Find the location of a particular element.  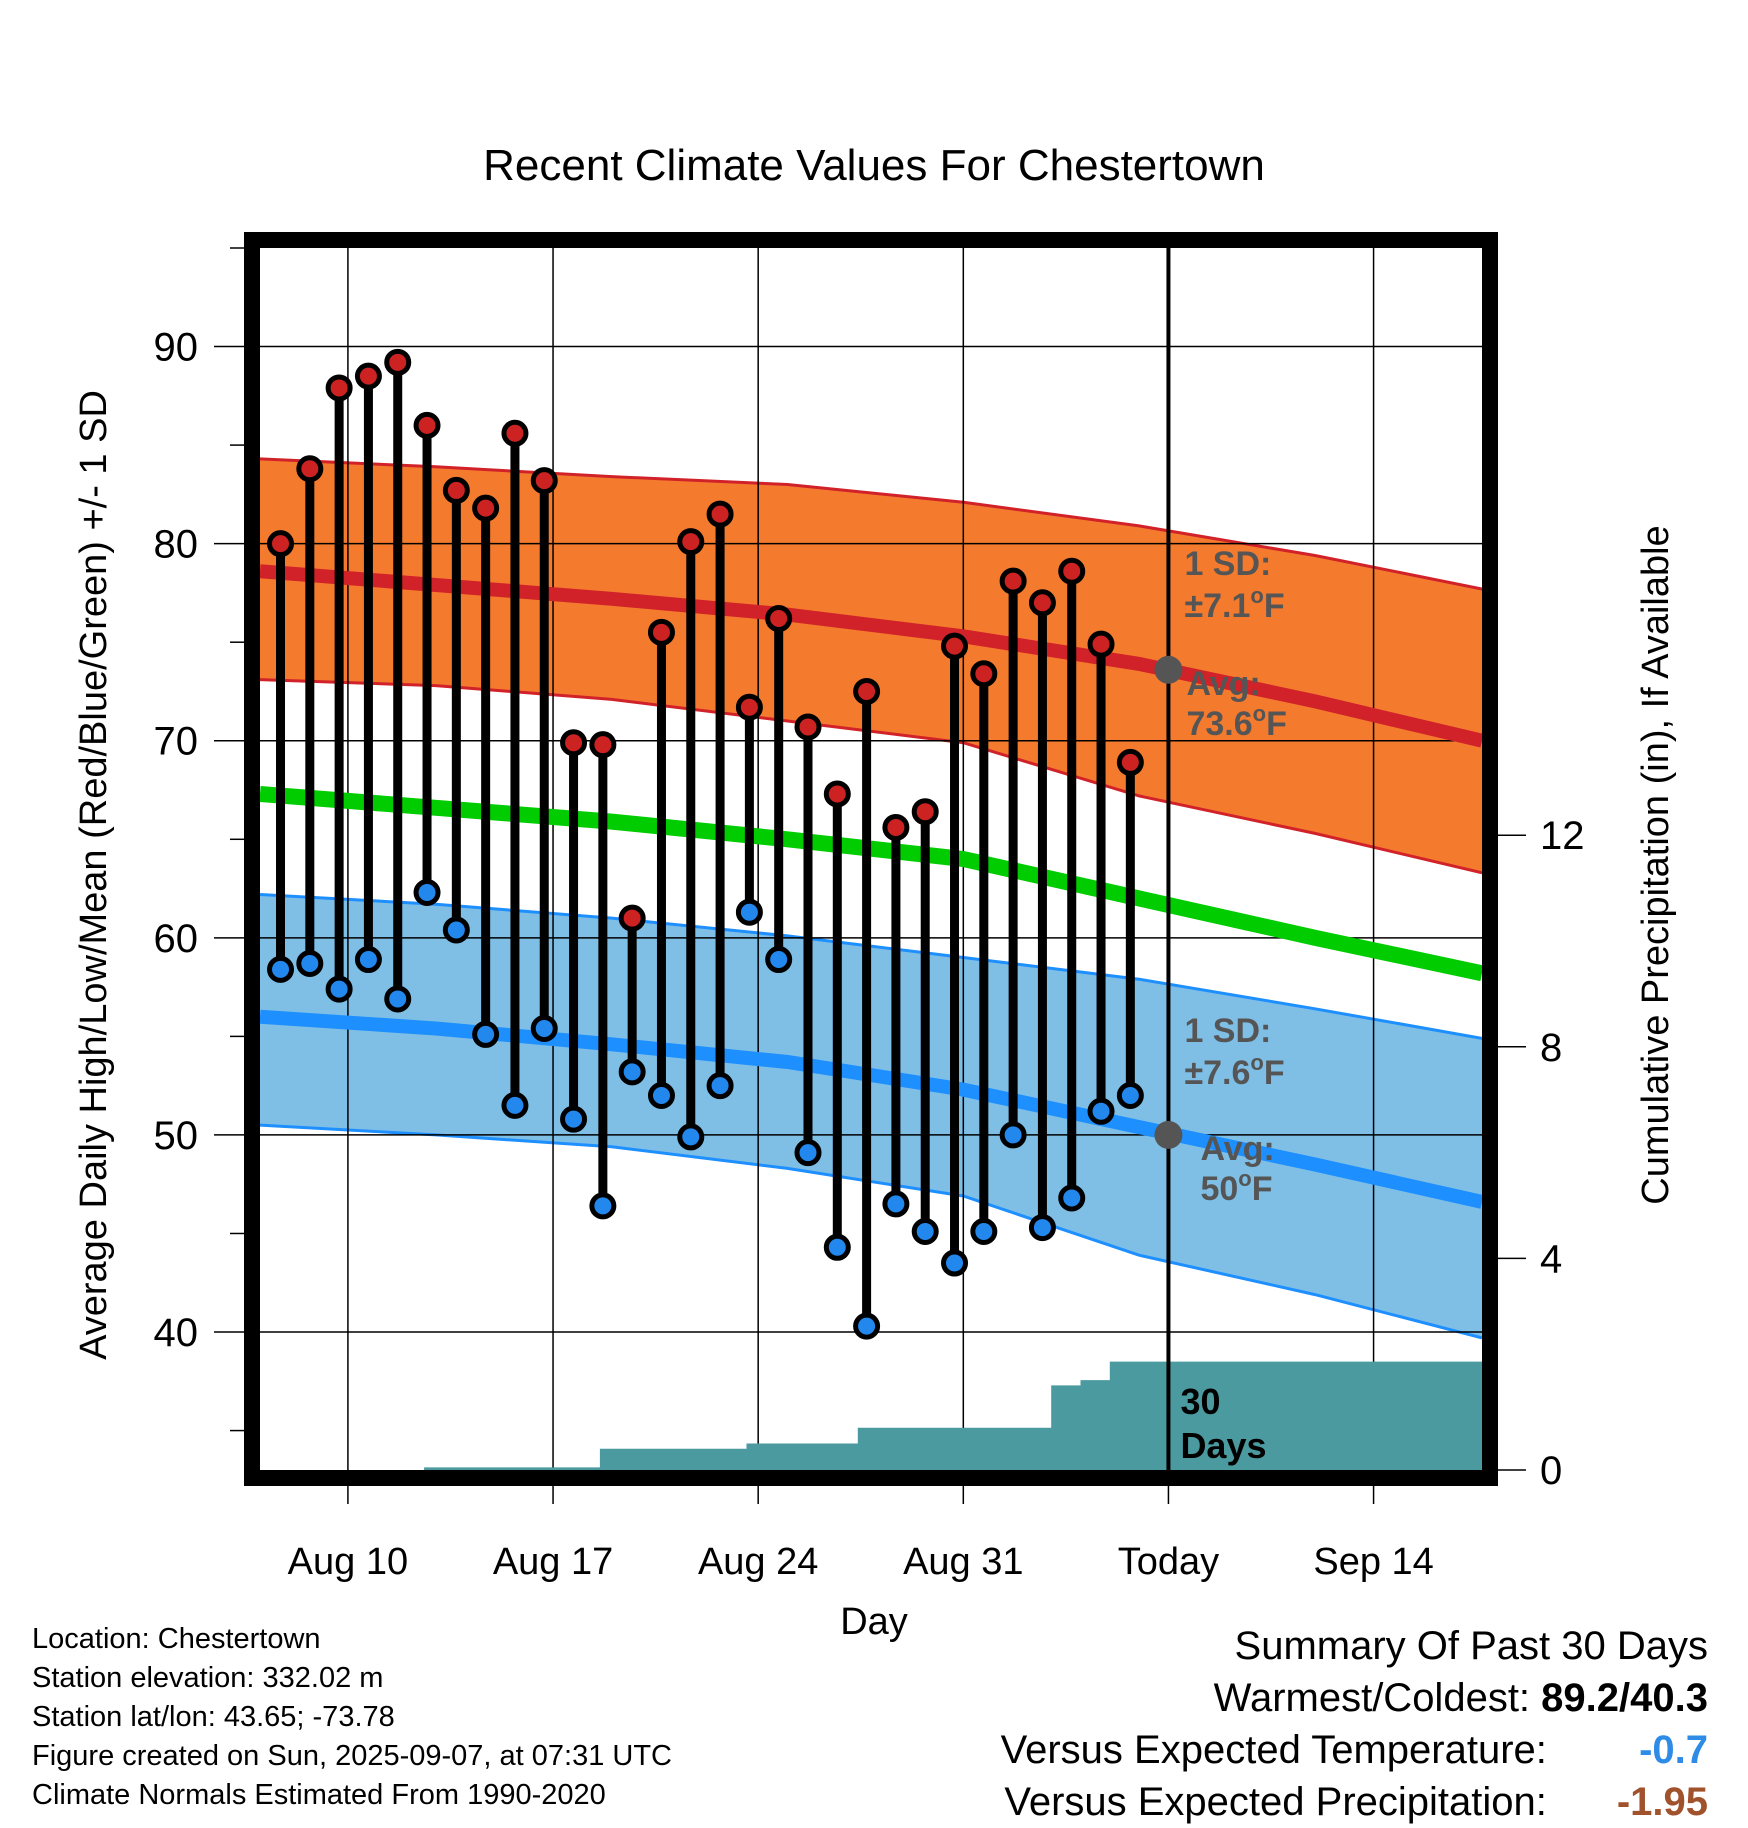

elevation-text: Station elevation: 332.02 m is located at coordinates (208, 1678).